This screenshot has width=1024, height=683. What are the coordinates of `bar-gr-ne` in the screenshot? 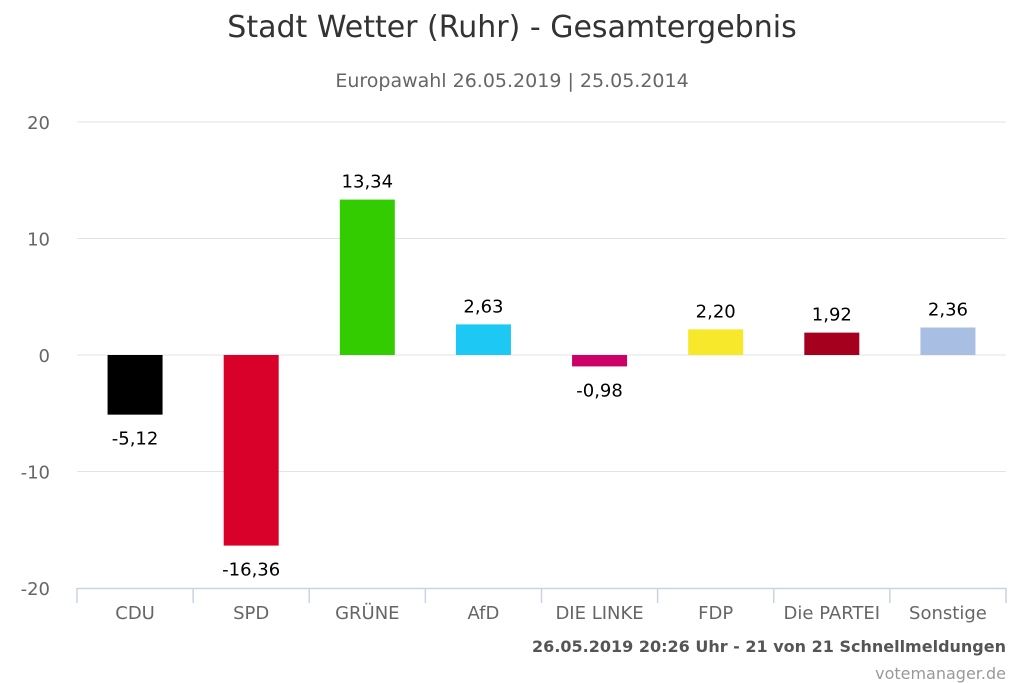 It's located at (367, 277).